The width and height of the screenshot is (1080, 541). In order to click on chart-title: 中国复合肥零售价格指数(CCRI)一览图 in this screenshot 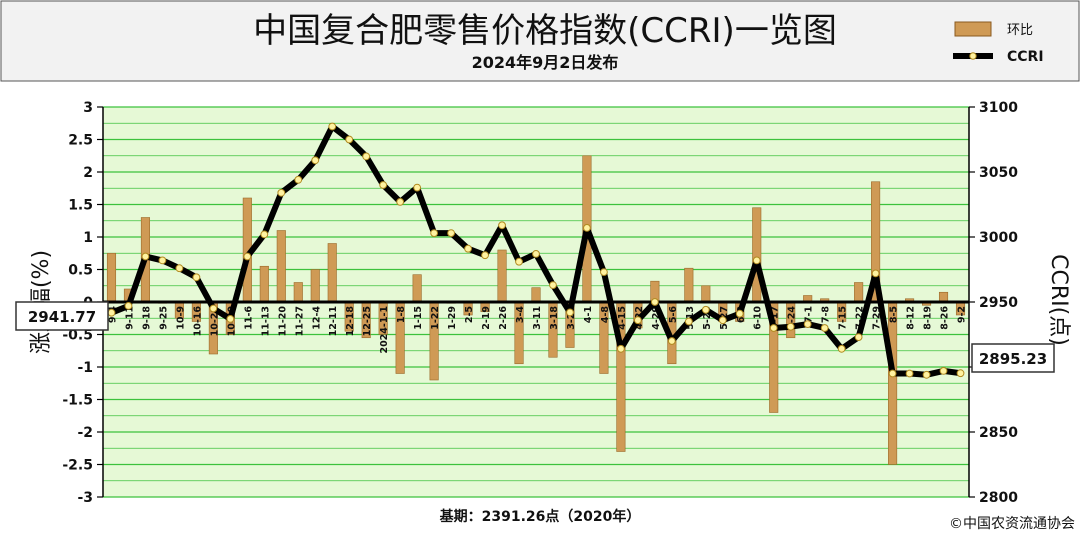, I will do `click(545, 31)`.